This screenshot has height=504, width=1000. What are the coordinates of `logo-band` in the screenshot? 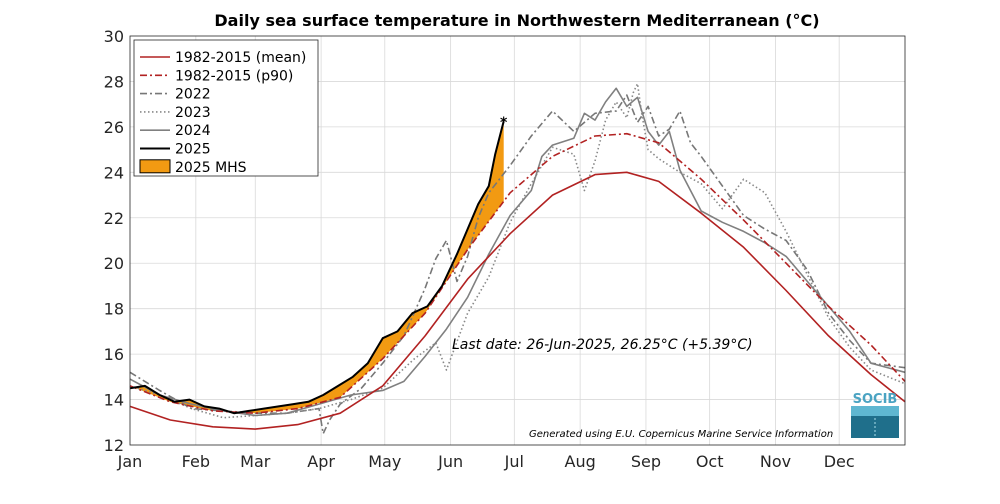 It's located at (875, 411).